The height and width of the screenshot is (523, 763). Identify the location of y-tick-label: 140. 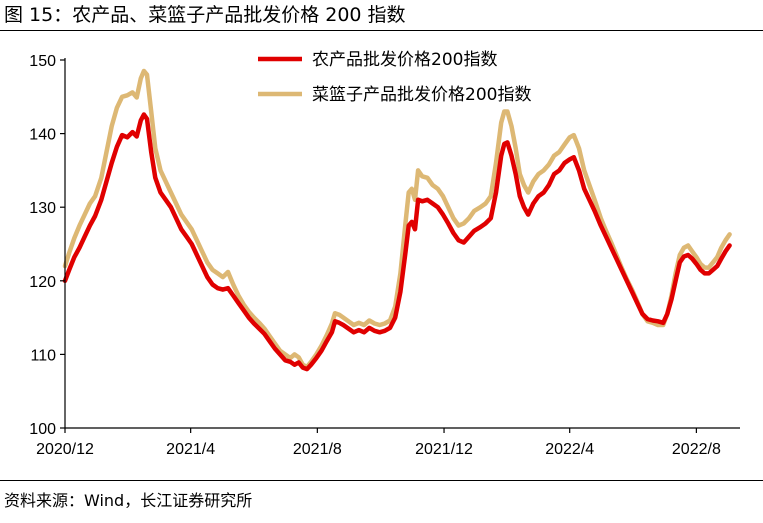
(42, 135).